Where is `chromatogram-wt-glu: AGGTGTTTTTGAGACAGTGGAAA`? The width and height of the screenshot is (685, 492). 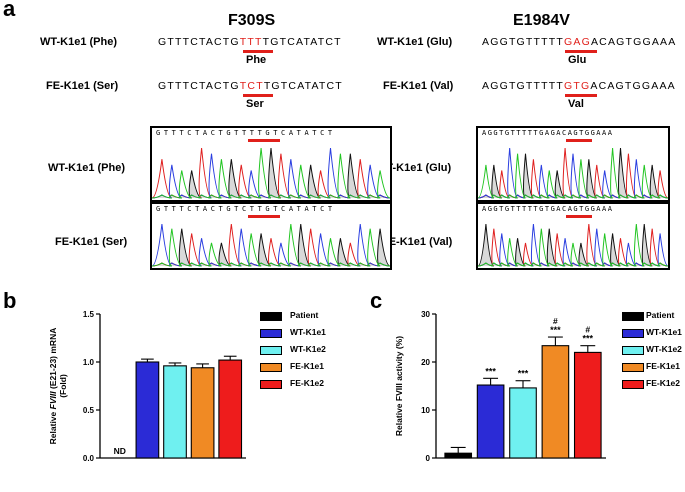
chromatogram-wt-glu: AGGTGTTTTTGAGACAGTGGAAA is located at coordinates (573, 164).